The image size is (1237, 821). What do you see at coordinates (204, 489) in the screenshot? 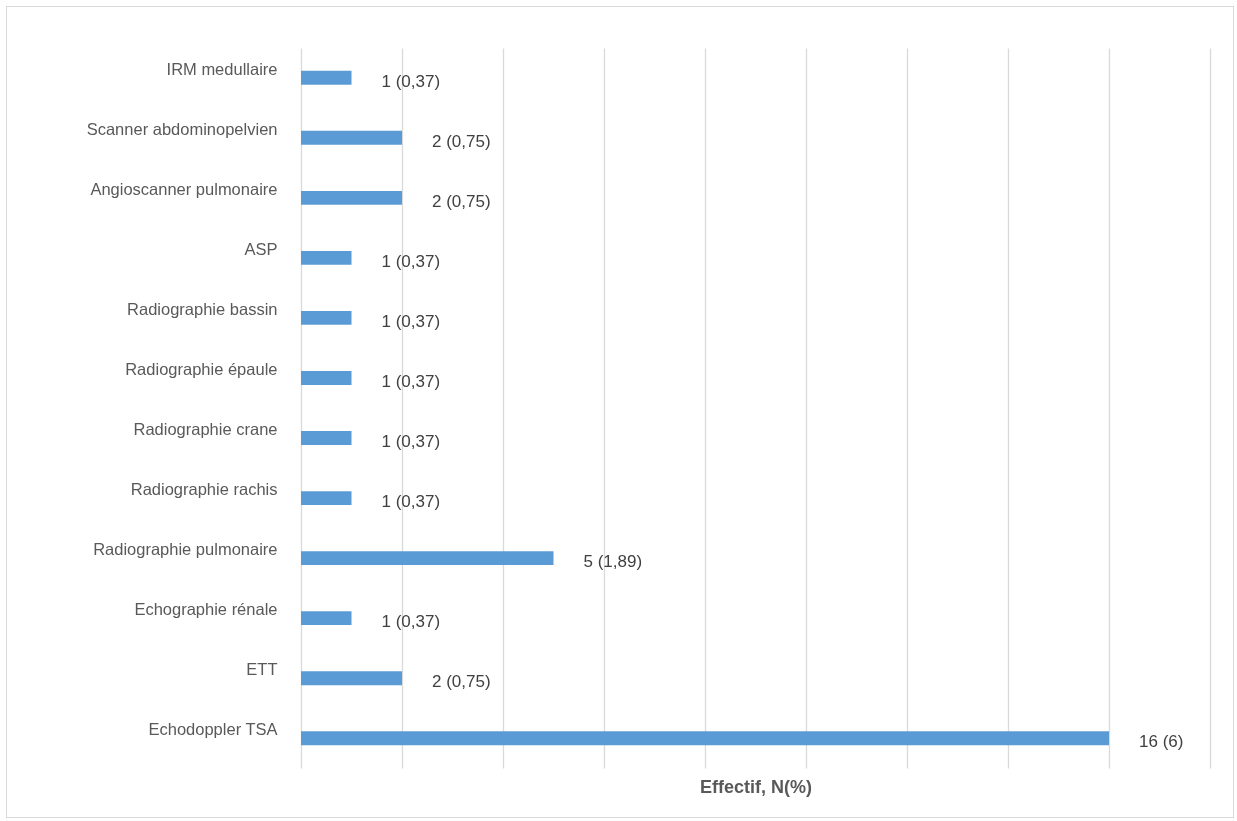
I see `y-tick-label: Radiographie rachis` at bounding box center [204, 489].